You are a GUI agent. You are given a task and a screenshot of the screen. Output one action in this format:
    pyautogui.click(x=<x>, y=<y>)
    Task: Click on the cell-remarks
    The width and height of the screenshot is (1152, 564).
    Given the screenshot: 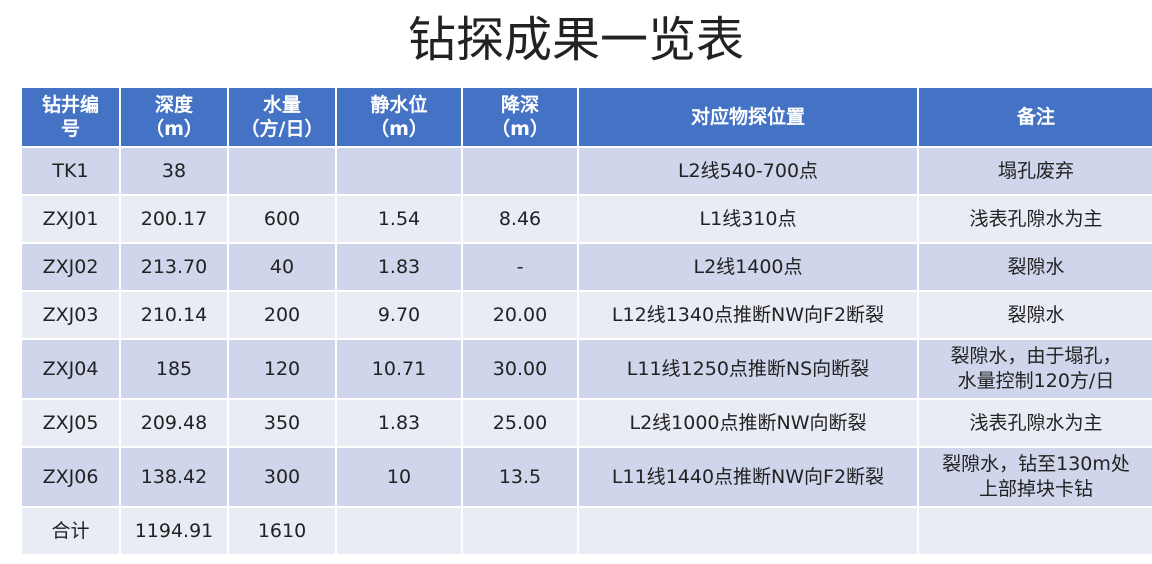 What is the action you would take?
    pyautogui.click(x=1034, y=531)
    